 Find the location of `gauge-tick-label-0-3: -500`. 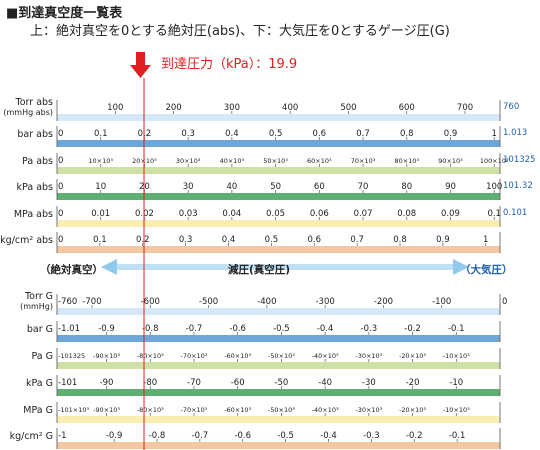

gauge-tick-label-0-3: -500 is located at coordinates (208, 302).